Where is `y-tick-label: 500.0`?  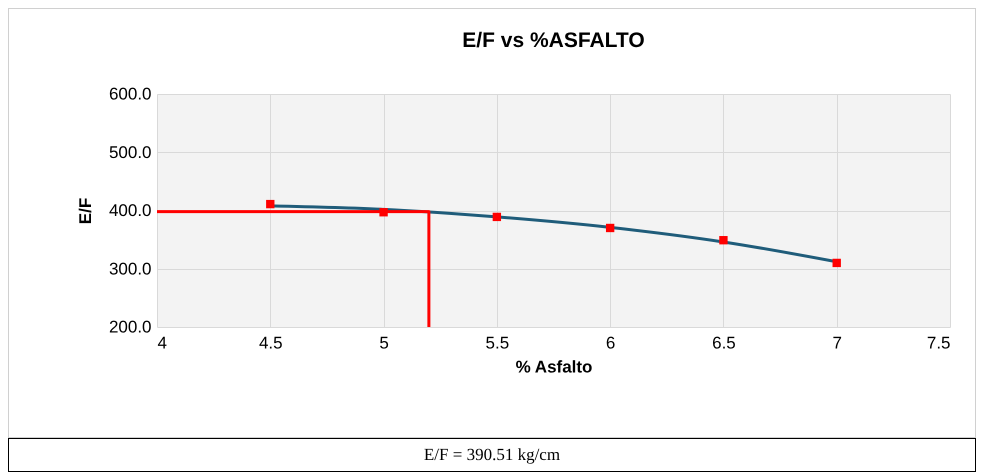 y-tick-label: 500.0 is located at coordinates (130, 152).